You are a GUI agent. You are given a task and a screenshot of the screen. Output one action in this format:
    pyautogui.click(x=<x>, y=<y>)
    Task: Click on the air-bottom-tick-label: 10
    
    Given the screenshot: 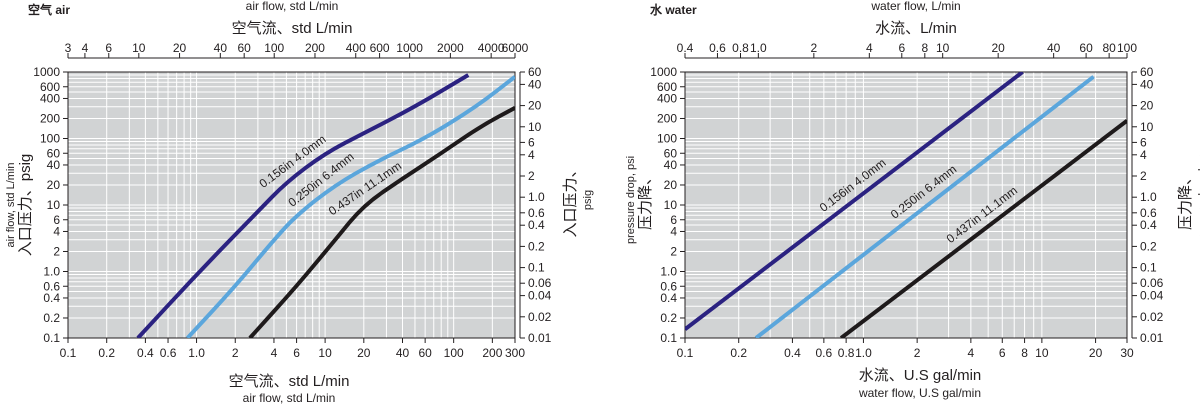 What is the action you would take?
    pyautogui.click(x=325, y=353)
    